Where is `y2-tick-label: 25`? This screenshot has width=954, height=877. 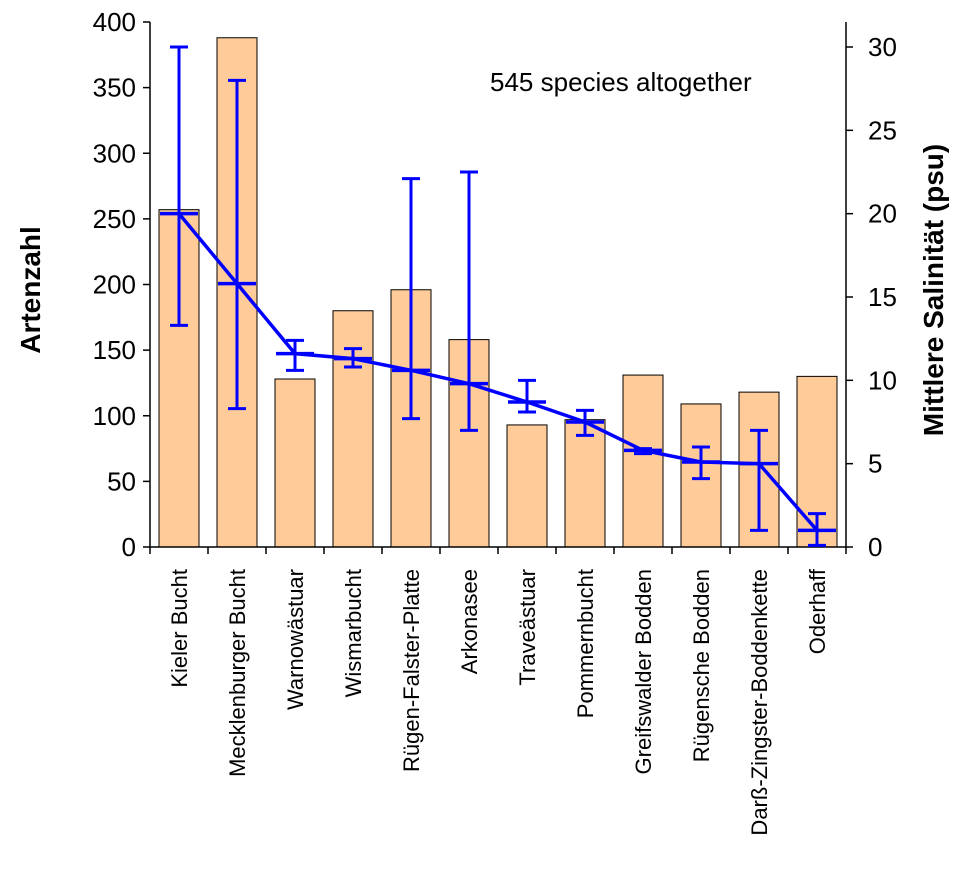
y2-tick-label: 25 is located at coordinates (882, 130).